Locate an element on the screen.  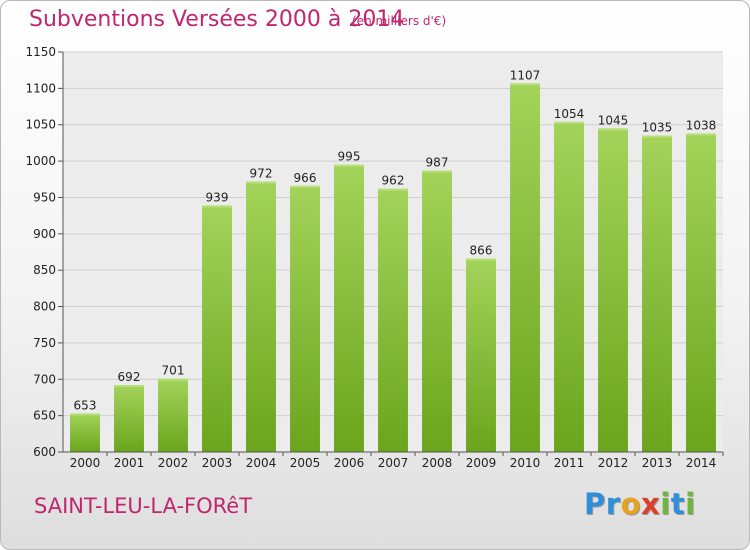
unit-note: (en milliers d'€) is located at coordinates (399, 21).